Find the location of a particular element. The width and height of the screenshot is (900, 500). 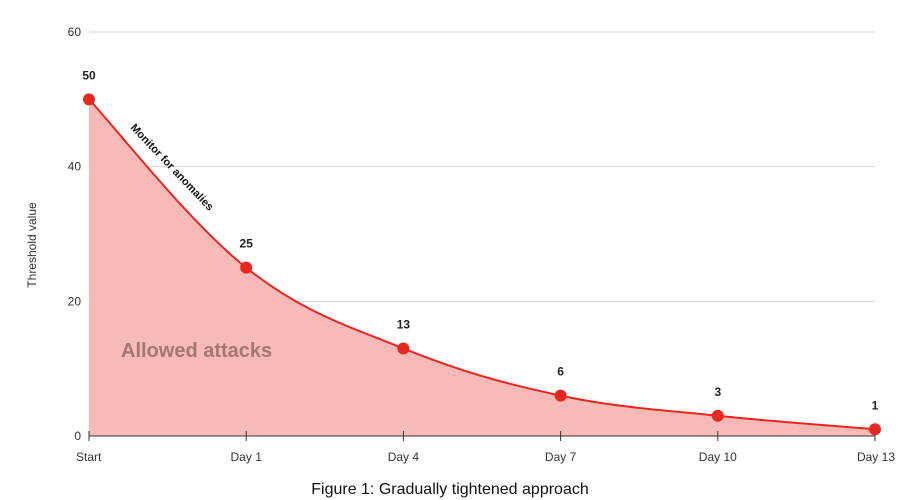

y-axis-title: Threshold value is located at coordinates (32, 245).